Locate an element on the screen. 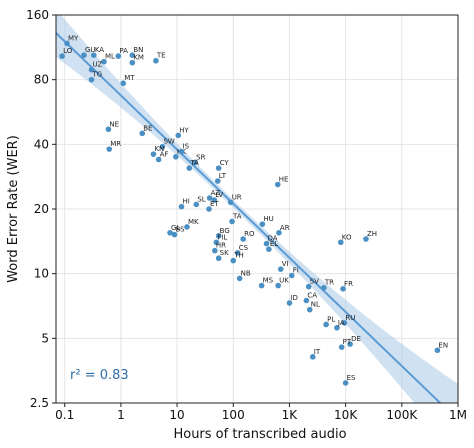  data-point-it: IT is located at coordinates (315, 354).